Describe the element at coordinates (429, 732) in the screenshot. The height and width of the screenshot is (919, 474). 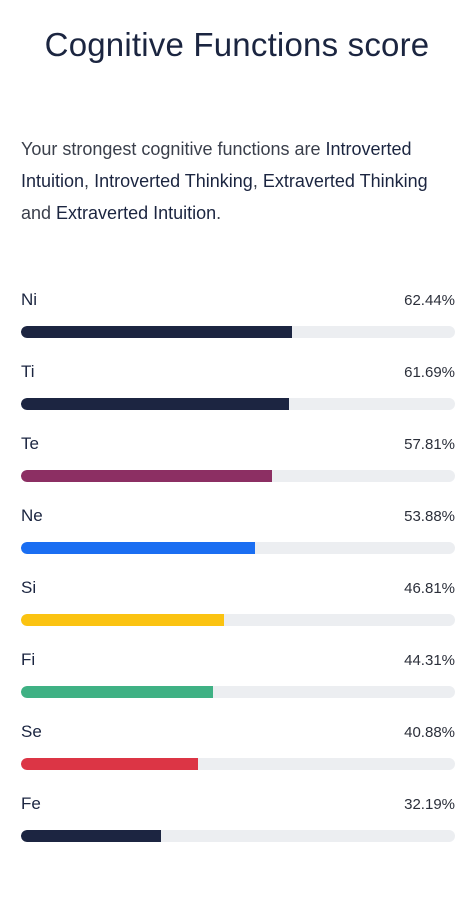
I see `function-value: 40.88%` at that location.